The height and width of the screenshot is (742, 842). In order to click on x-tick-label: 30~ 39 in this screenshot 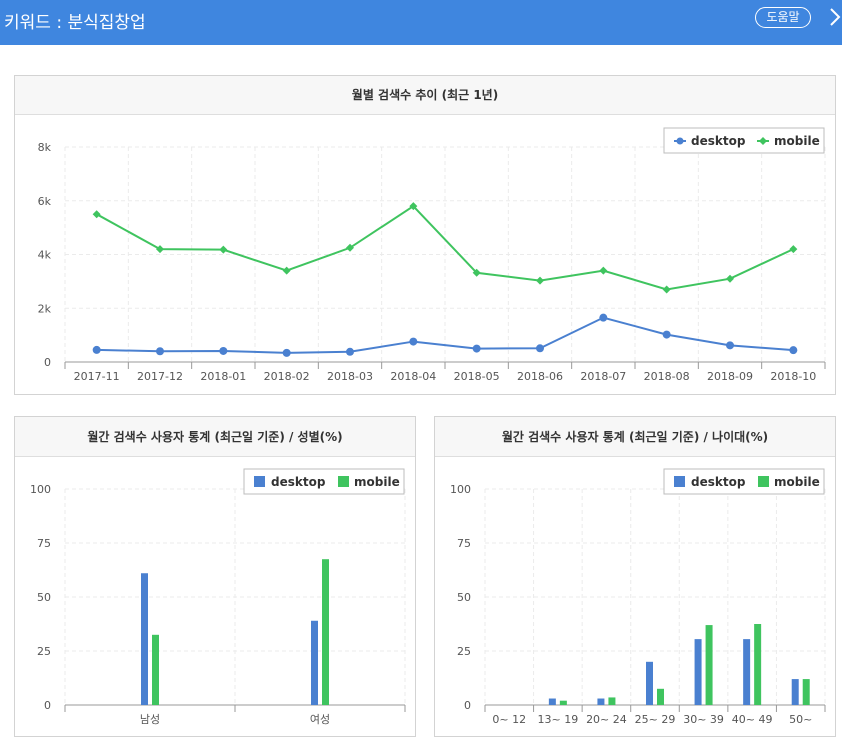, I will do `click(703, 719)`.